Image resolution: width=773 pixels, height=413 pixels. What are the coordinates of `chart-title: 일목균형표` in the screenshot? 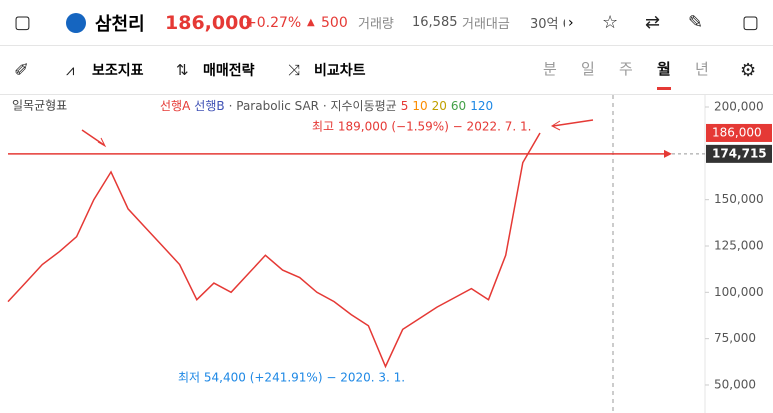 It's located at (39, 106).